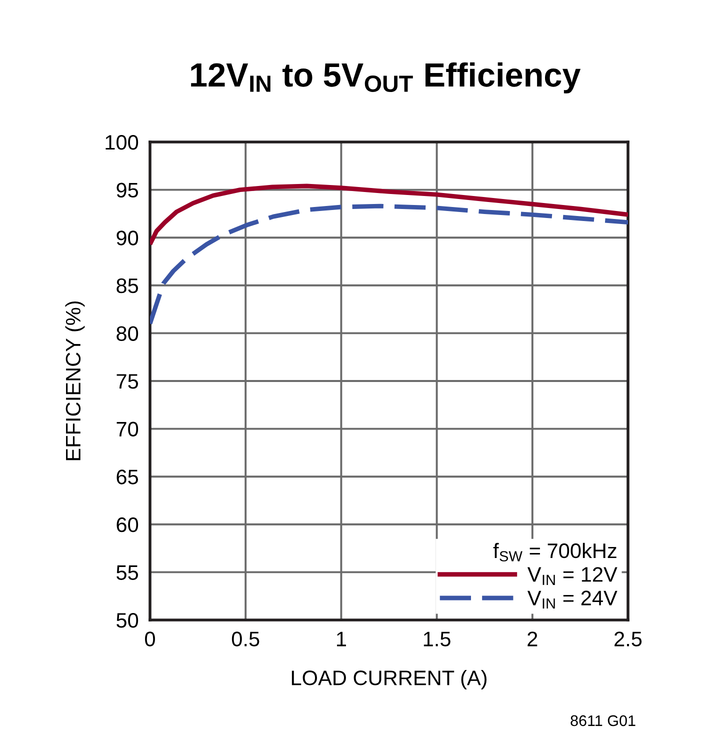 This screenshot has width=727, height=750. Describe the element at coordinates (628, 639) in the screenshot. I see `x-tick-label: 2.5` at that location.